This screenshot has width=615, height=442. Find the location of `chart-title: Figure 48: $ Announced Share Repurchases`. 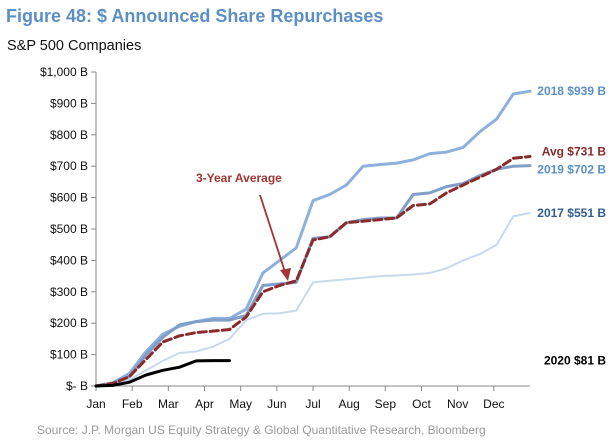

chart-title: Figure 48: $ Announced Share Repurchases is located at coordinates (195, 16).